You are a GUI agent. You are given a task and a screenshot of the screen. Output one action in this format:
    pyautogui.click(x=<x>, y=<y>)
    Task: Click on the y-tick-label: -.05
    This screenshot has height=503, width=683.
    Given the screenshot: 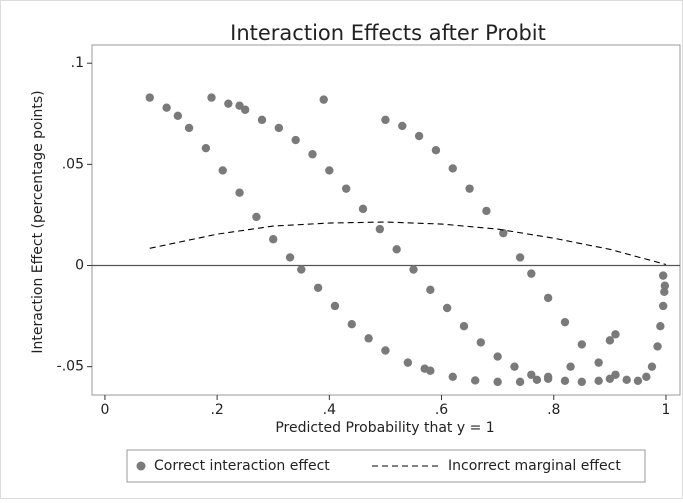 What is the action you would take?
    pyautogui.click(x=70, y=367)
    